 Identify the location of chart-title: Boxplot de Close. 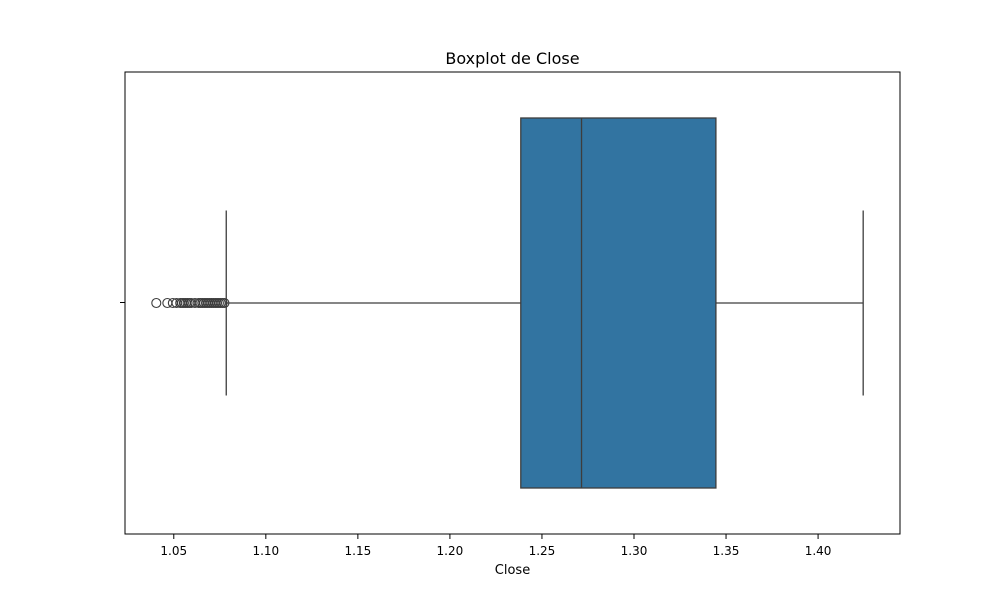
(512, 58).